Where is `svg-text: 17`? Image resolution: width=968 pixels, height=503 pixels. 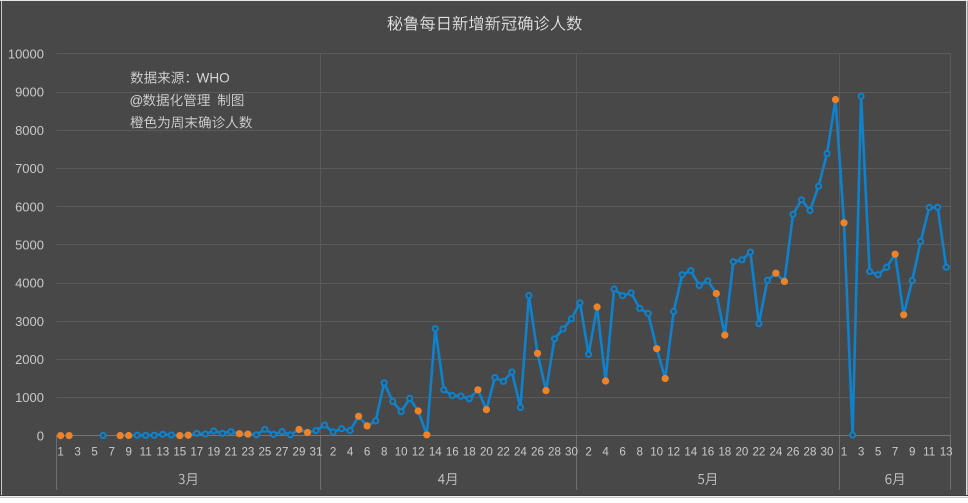 svg-text: 17 is located at coordinates (196, 452).